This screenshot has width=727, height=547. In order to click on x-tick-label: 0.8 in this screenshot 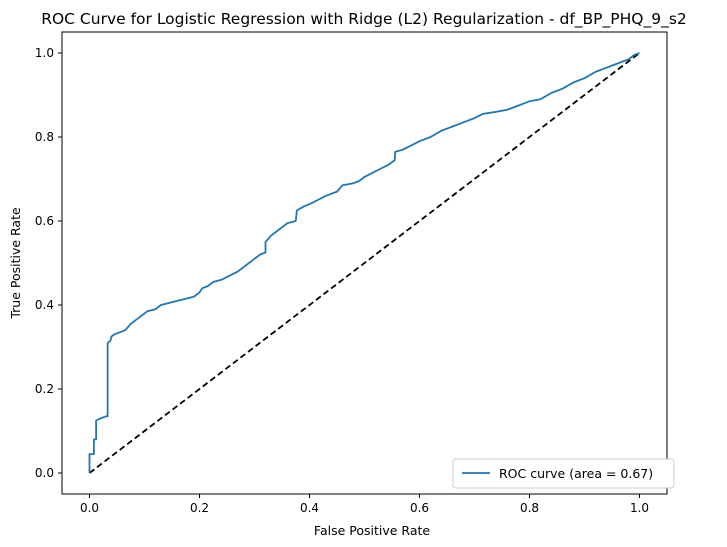, I will do `click(529, 508)`.